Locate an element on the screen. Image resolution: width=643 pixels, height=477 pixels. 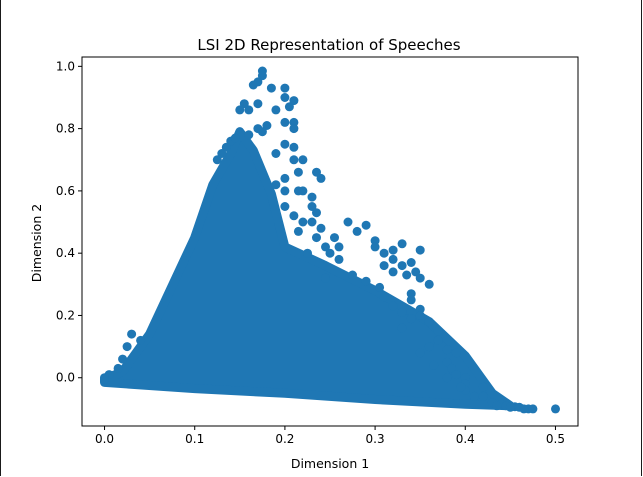
x-tick-label: 0.3 is located at coordinates (375, 439).